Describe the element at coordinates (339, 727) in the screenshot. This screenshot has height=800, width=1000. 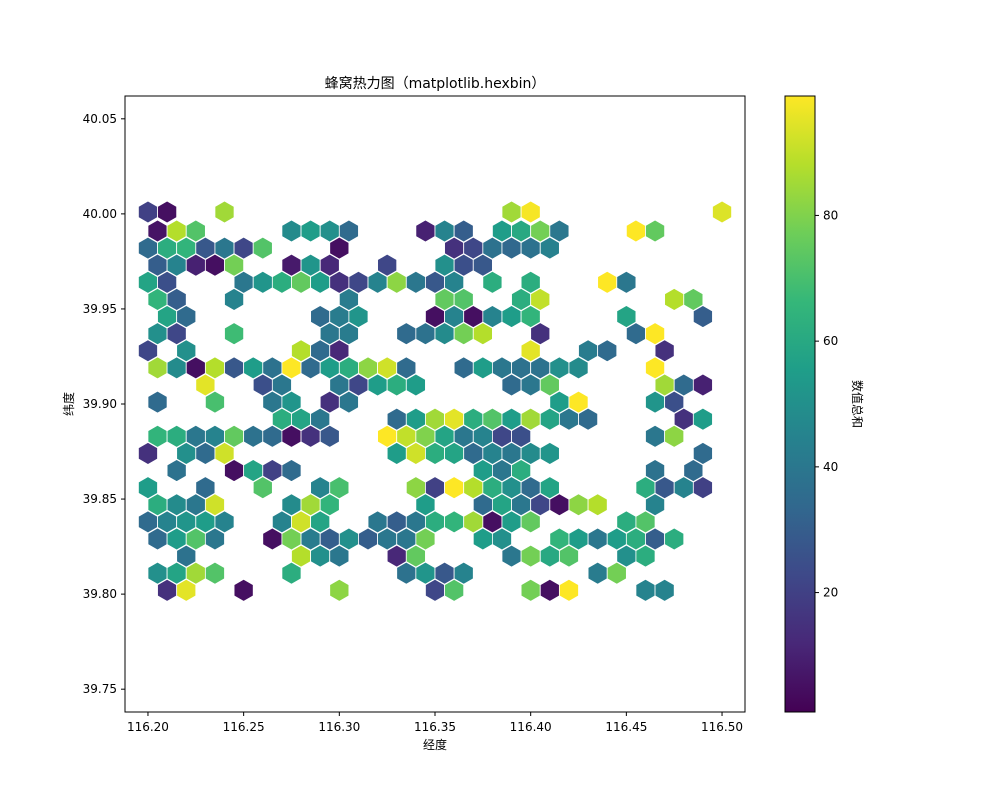
I see `x-tick-label: 116.30` at that location.